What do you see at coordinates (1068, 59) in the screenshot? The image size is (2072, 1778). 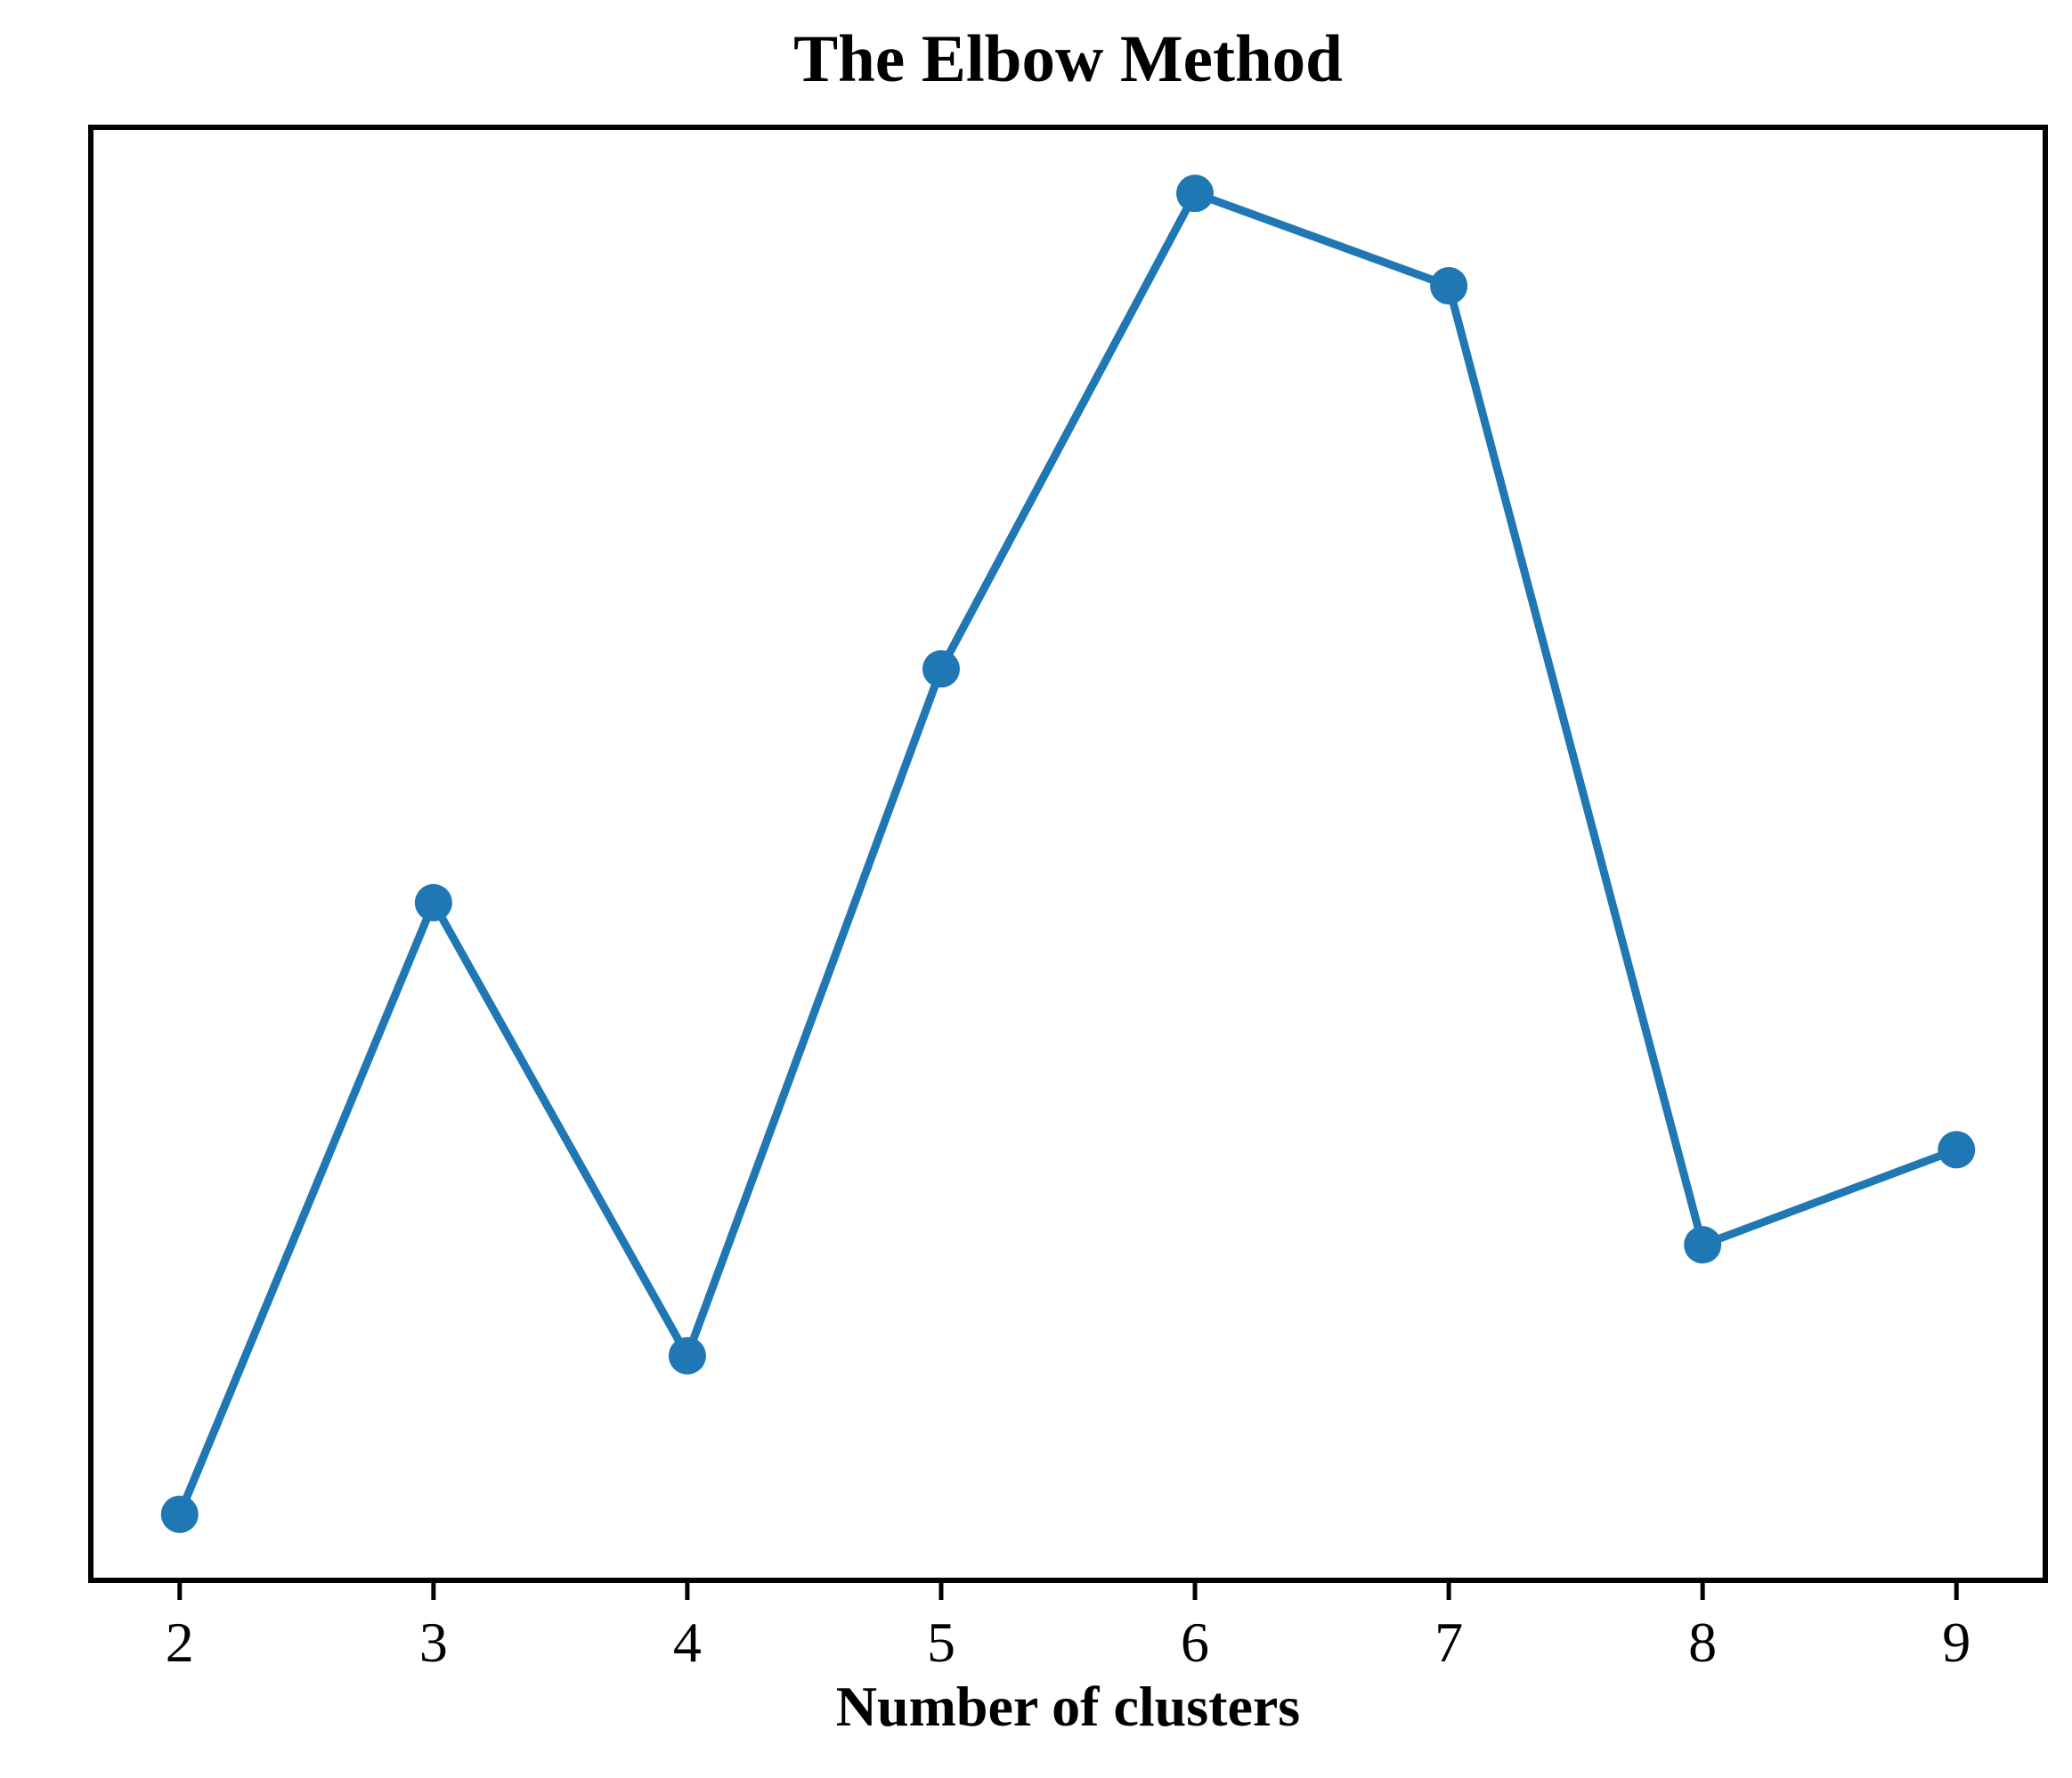 I see `chart-title: The Elbow Method` at bounding box center [1068, 59].